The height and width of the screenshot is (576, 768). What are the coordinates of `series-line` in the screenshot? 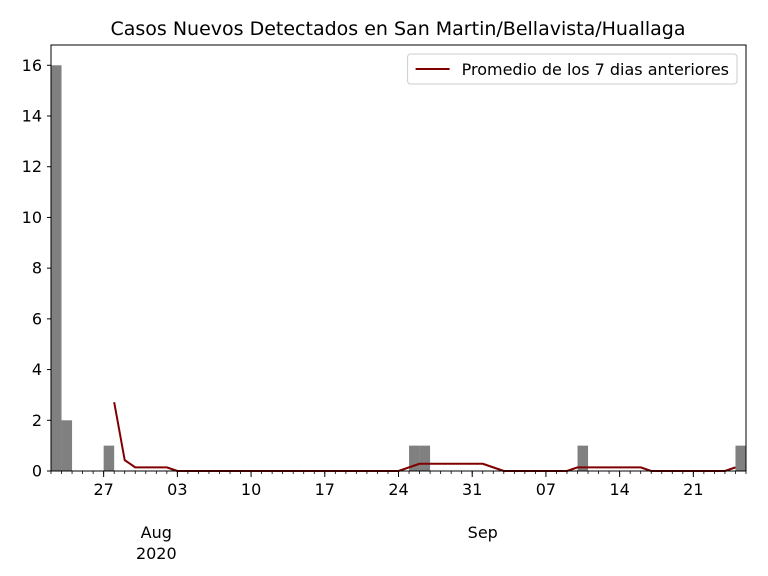 It's located at (424, 437).